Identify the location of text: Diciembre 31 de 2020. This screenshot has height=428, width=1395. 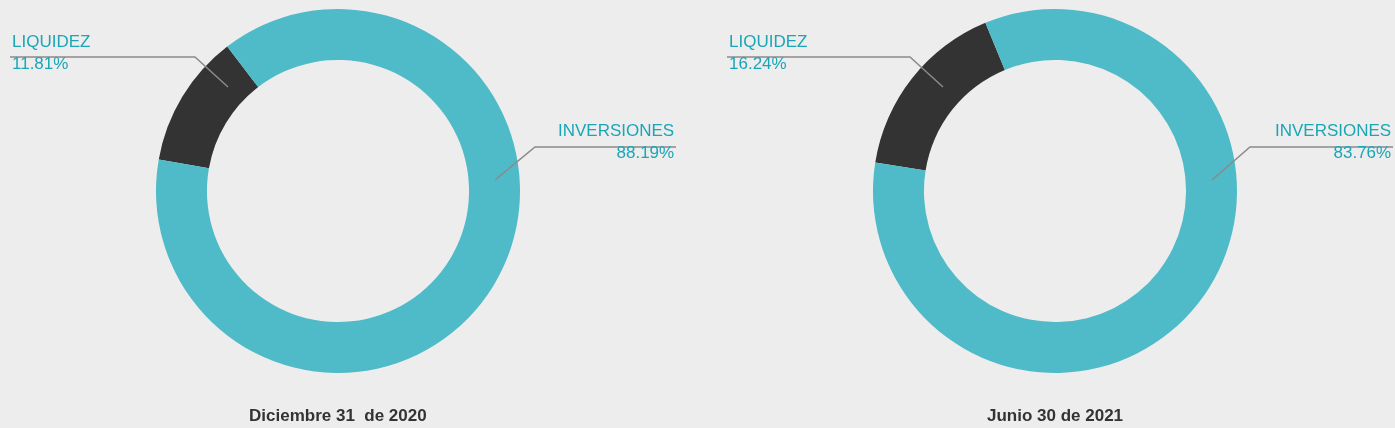
(338, 415).